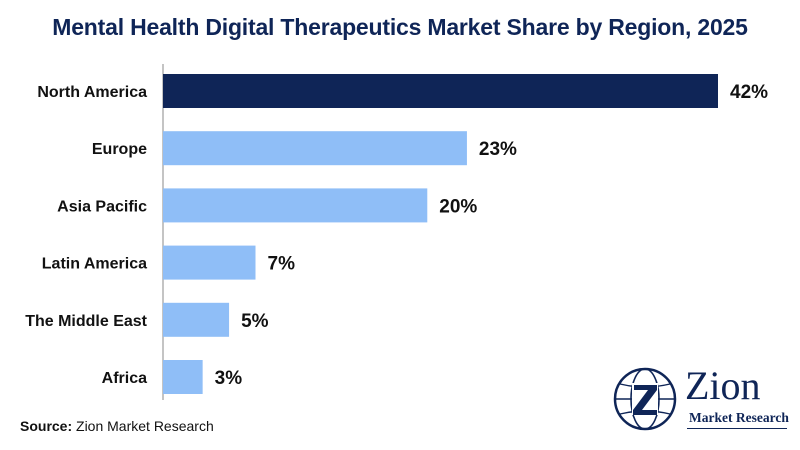  Describe the element at coordinates (737, 428) in the screenshot. I see `logo-underline` at that location.